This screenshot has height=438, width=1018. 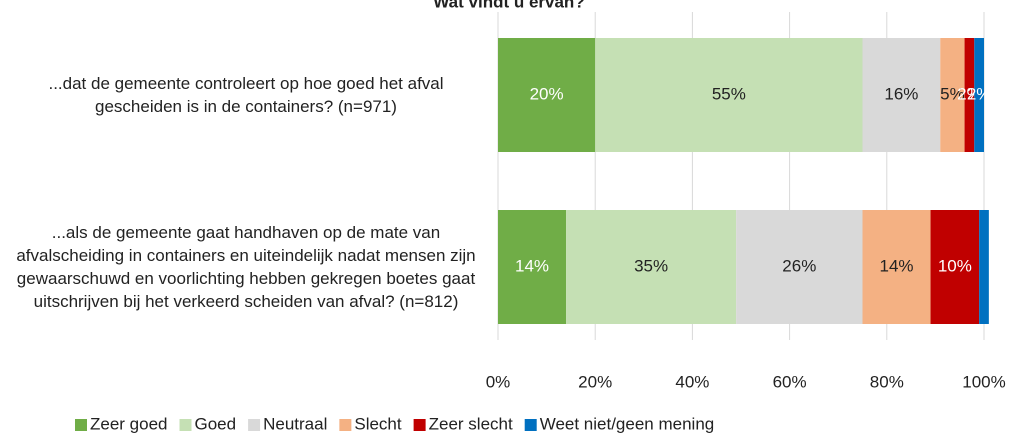 What do you see at coordinates (887, 381) in the screenshot?
I see `x-tick-label: 80%` at bounding box center [887, 381].